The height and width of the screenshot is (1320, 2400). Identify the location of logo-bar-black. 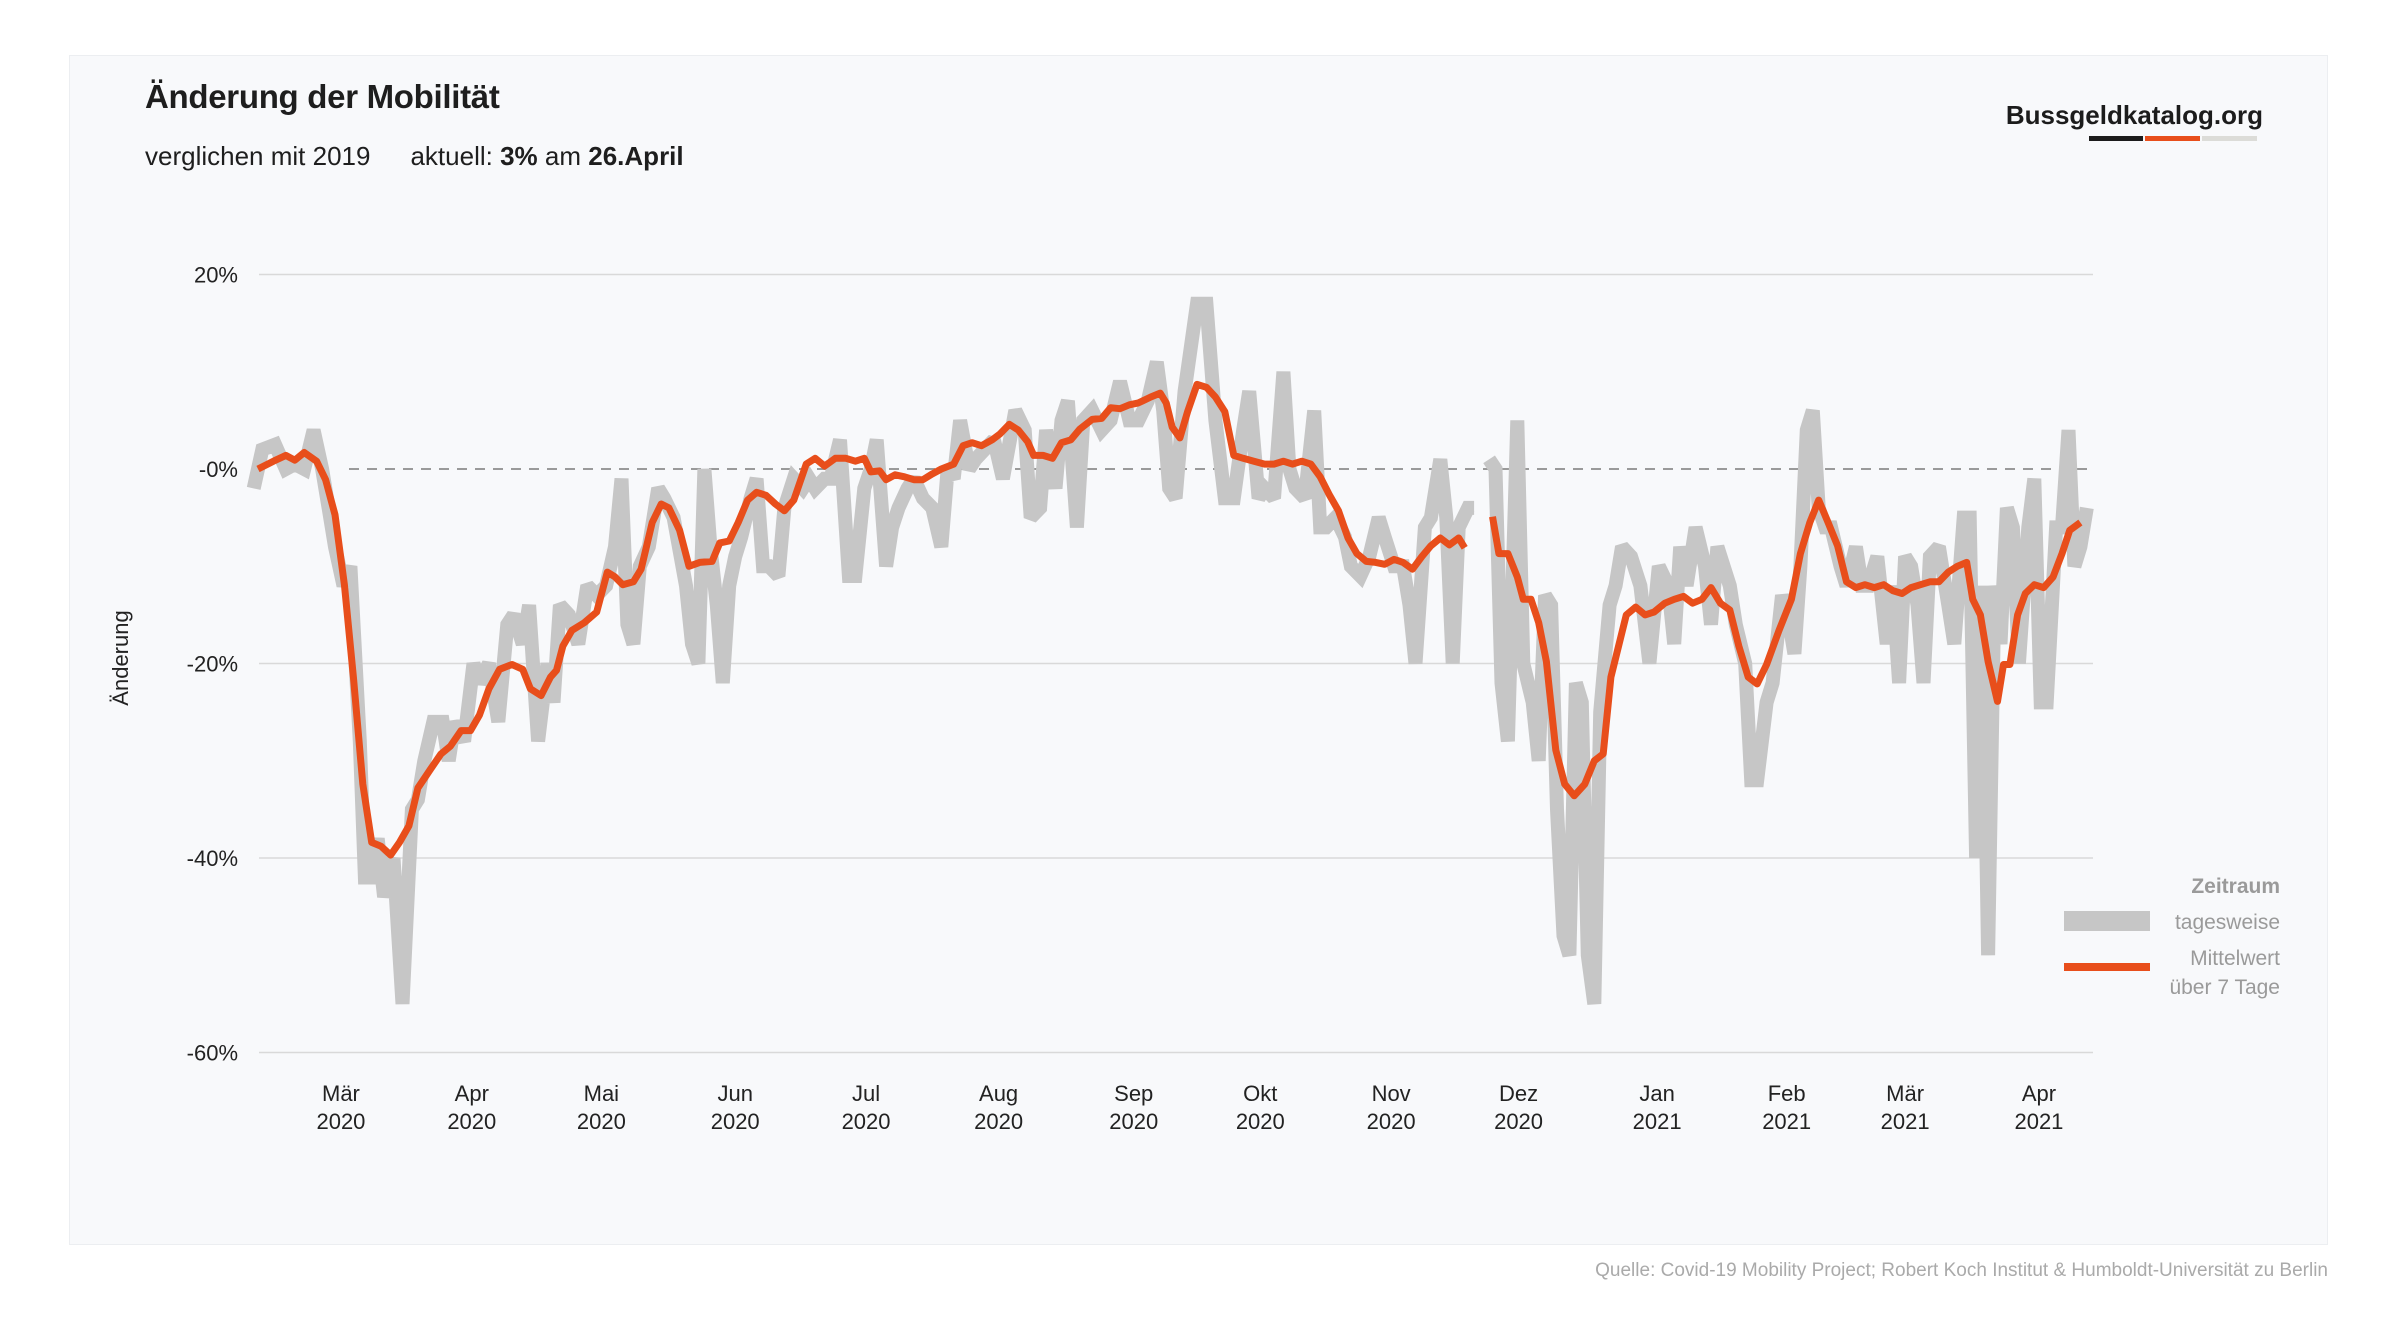
(2116, 138).